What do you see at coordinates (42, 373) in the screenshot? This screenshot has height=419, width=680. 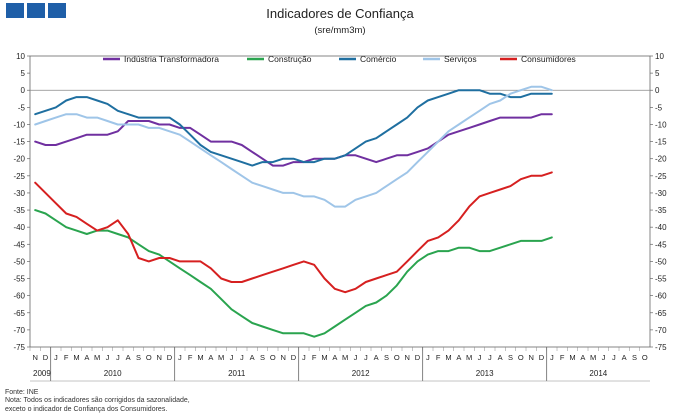 I see `x-year-label: 2009` at bounding box center [42, 373].